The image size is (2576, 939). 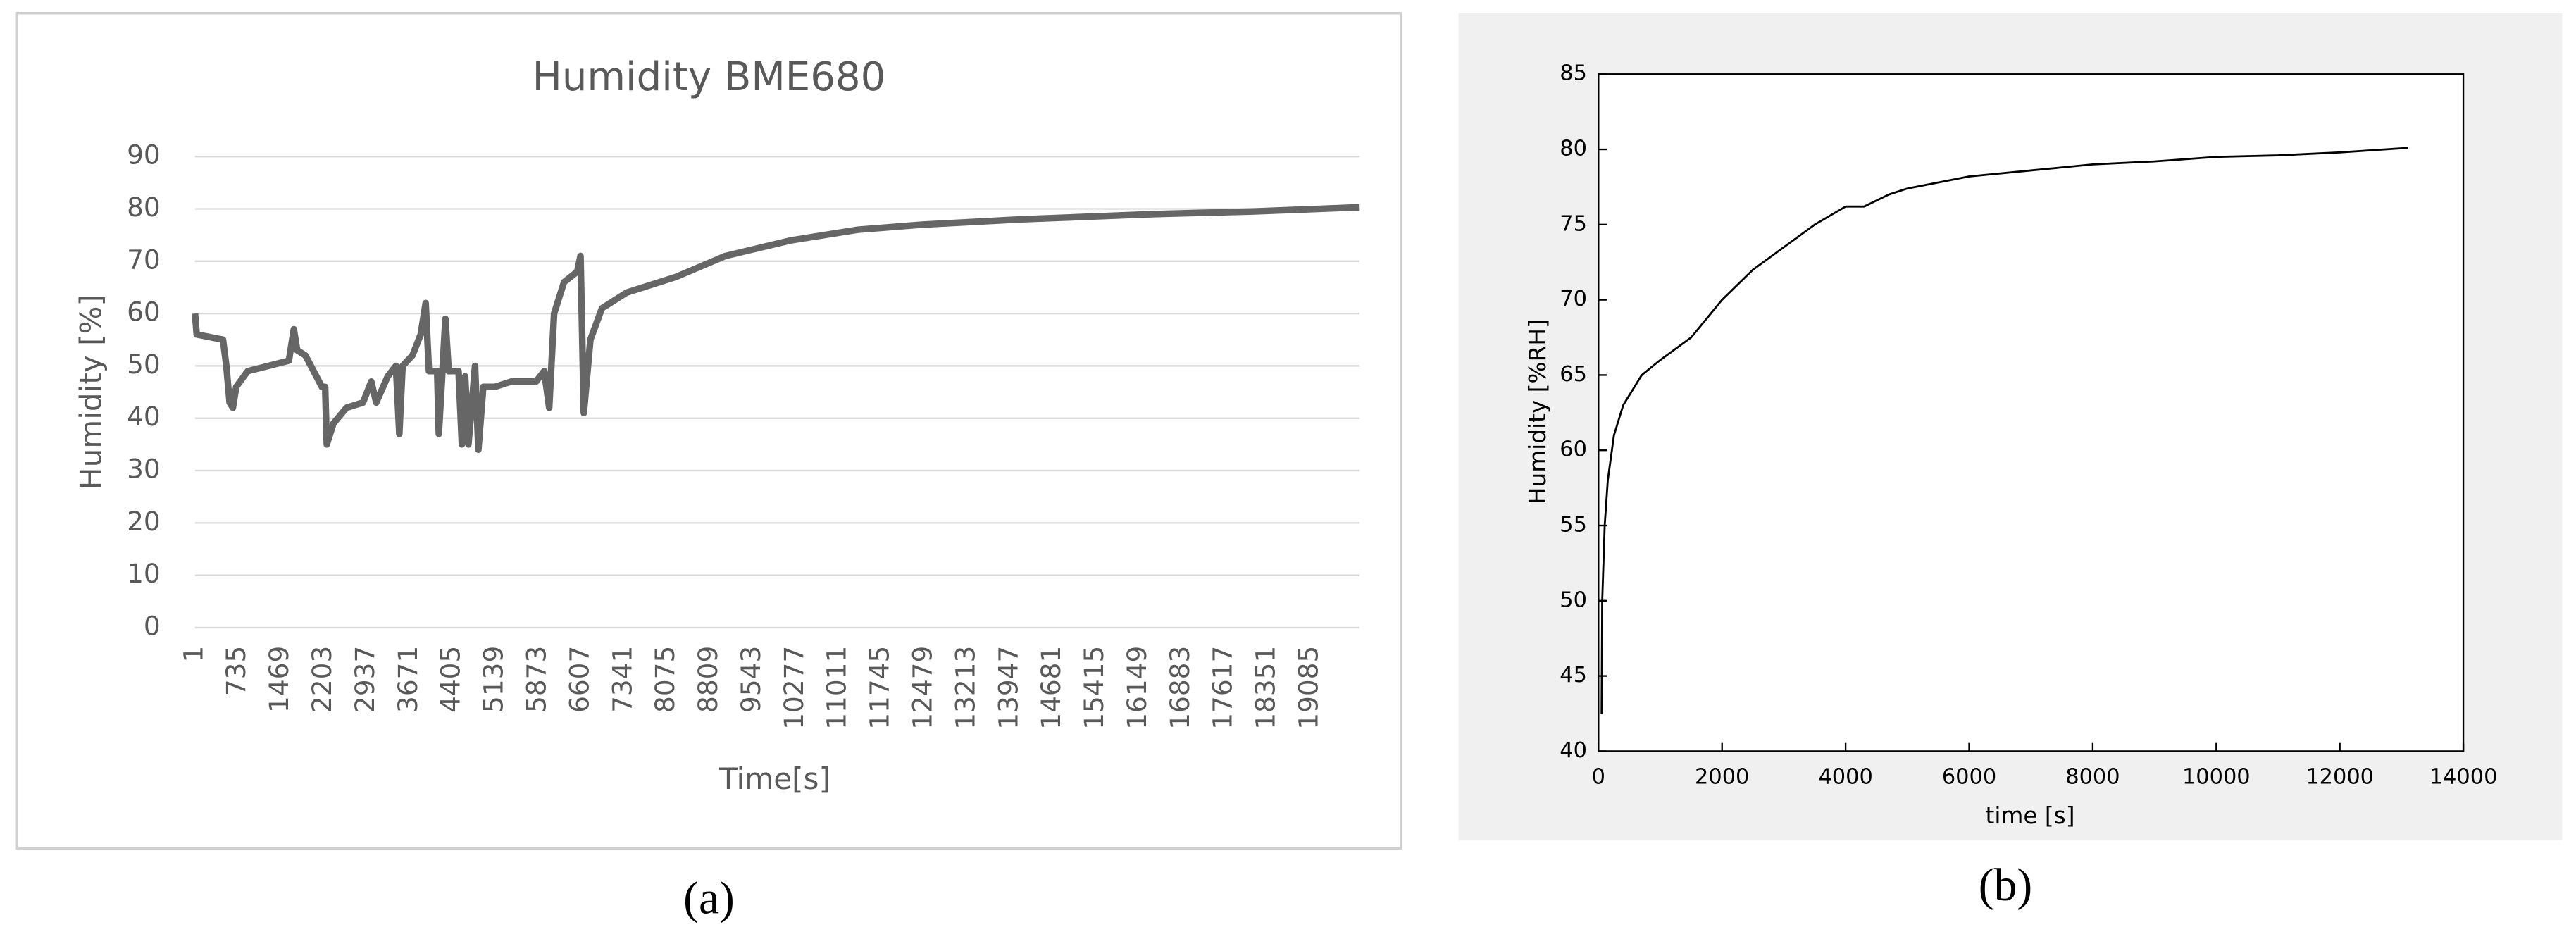 I want to click on x-tick-label: 8000, so click(x=2092, y=776).